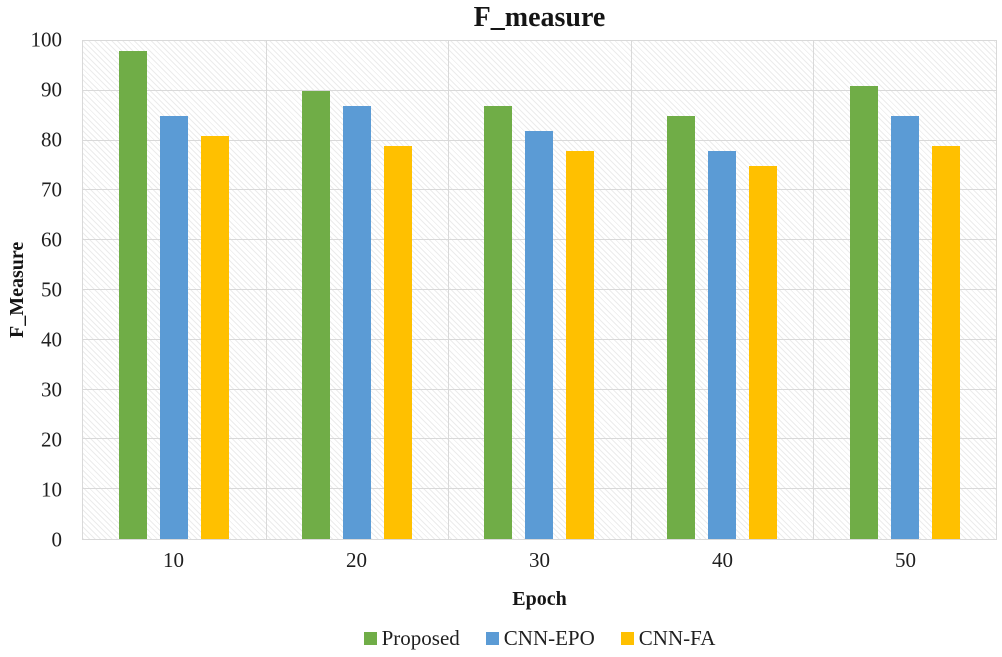 This screenshot has height=657, width=1002. Describe the element at coordinates (420, 638) in the screenshot. I see `legend-label: Proposed` at that location.